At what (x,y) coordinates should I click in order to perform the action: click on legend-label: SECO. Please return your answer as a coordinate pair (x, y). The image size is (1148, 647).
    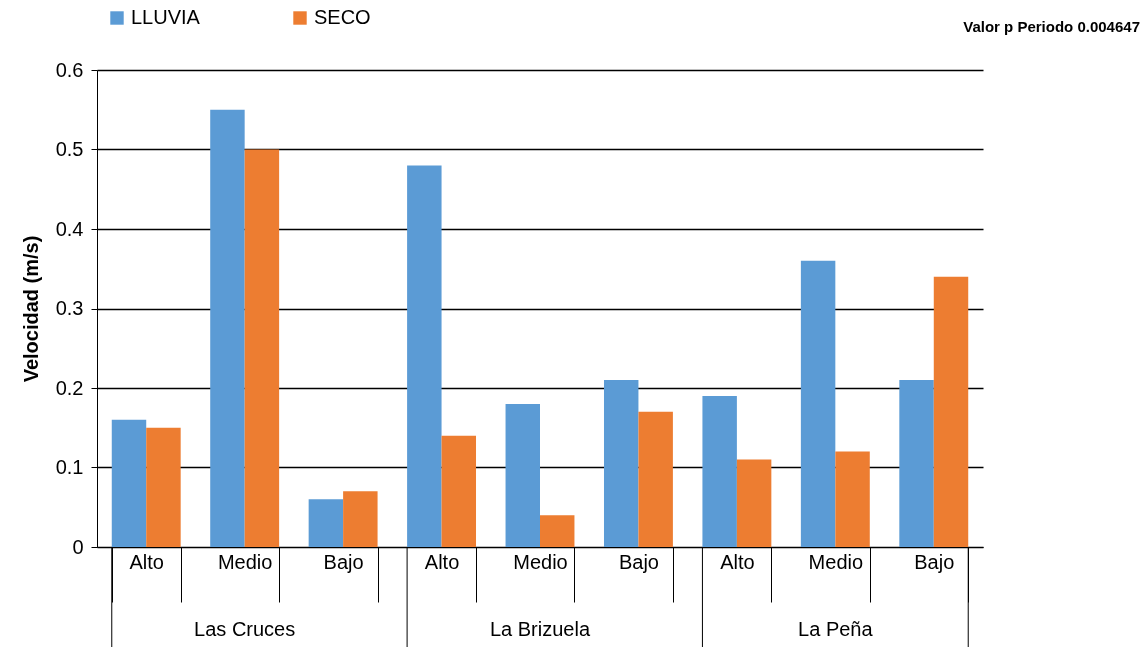
    Looking at the image, I should click on (342, 17).